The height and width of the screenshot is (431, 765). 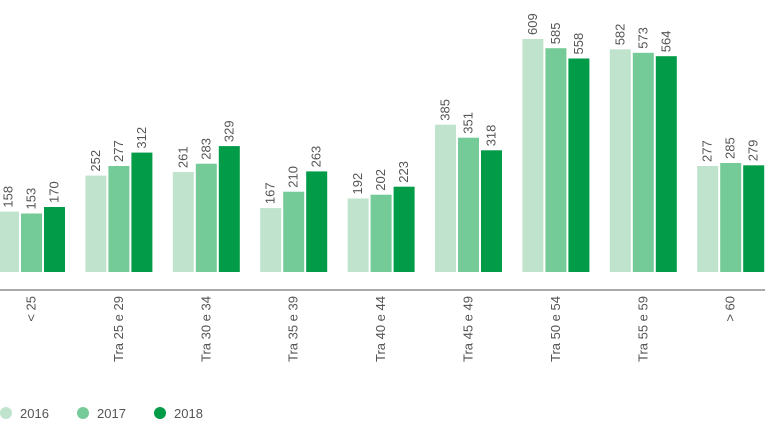 What do you see at coordinates (707, 151) in the screenshot?
I see `value-label-60-2016: 277` at bounding box center [707, 151].